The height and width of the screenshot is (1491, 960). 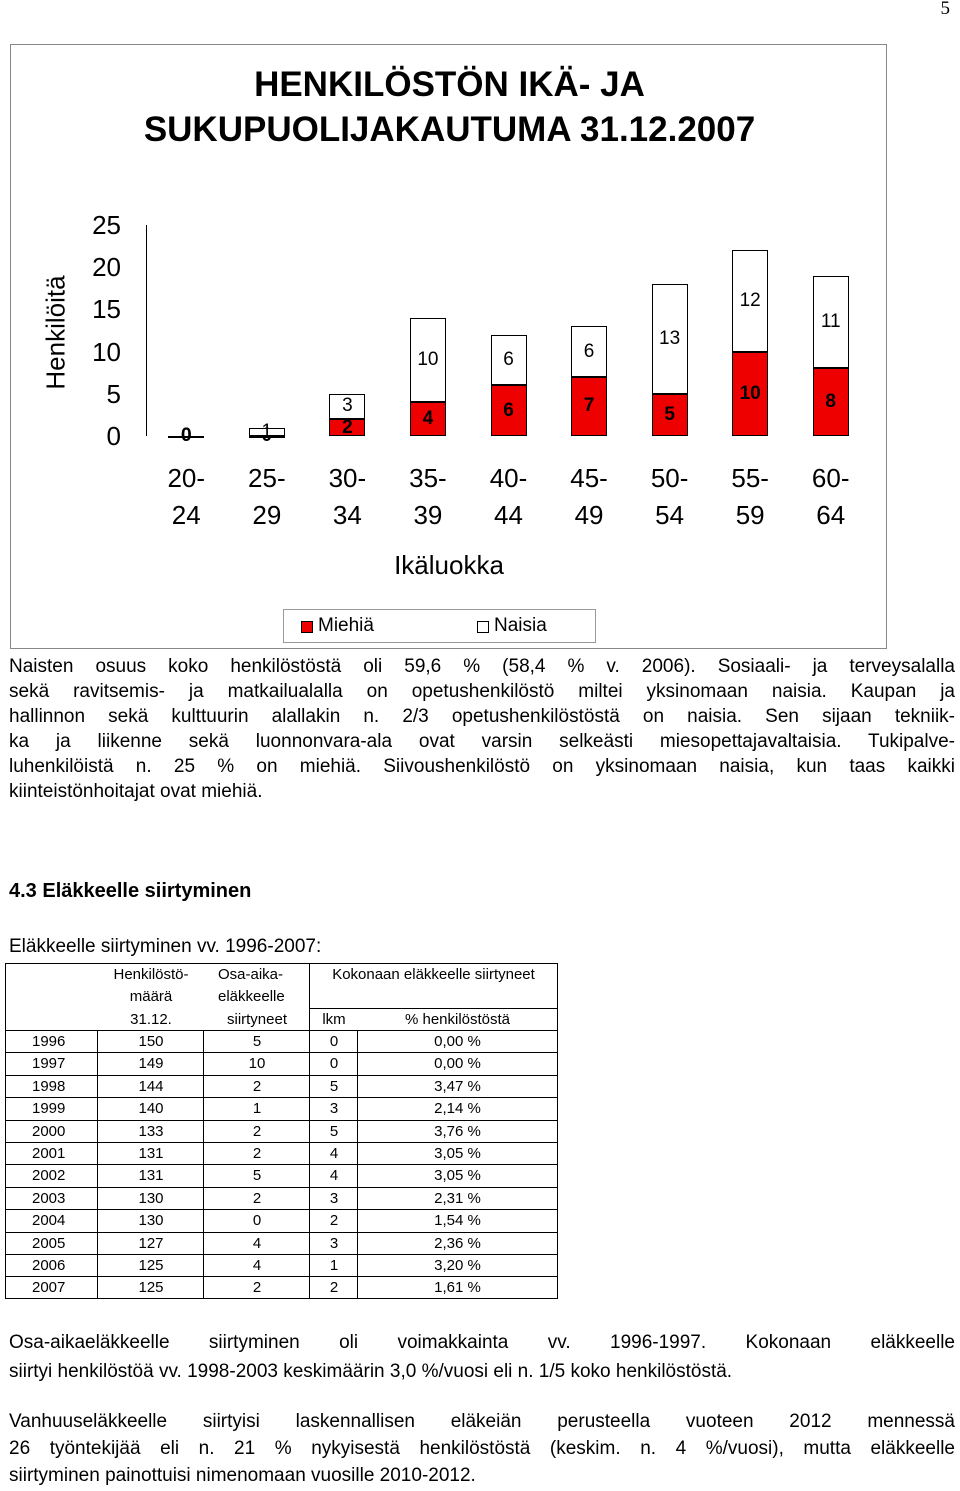 What do you see at coordinates (49, 1153) in the screenshot?
I see `table-cell: 2001` at bounding box center [49, 1153].